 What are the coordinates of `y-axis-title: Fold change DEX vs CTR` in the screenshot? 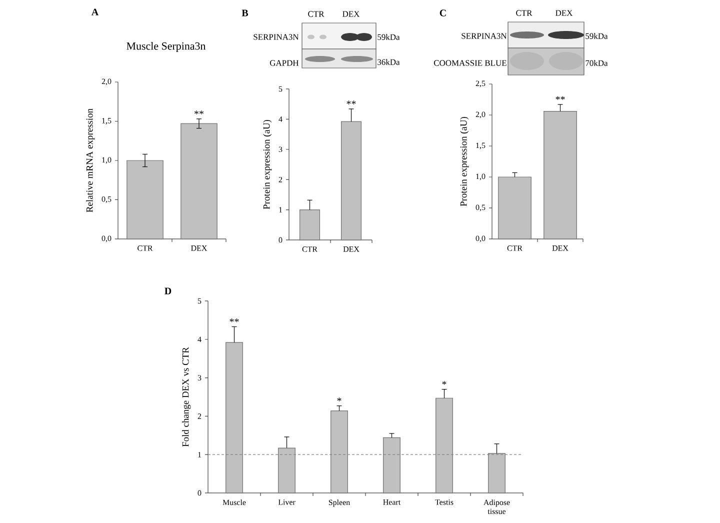 It's located at (186, 397).